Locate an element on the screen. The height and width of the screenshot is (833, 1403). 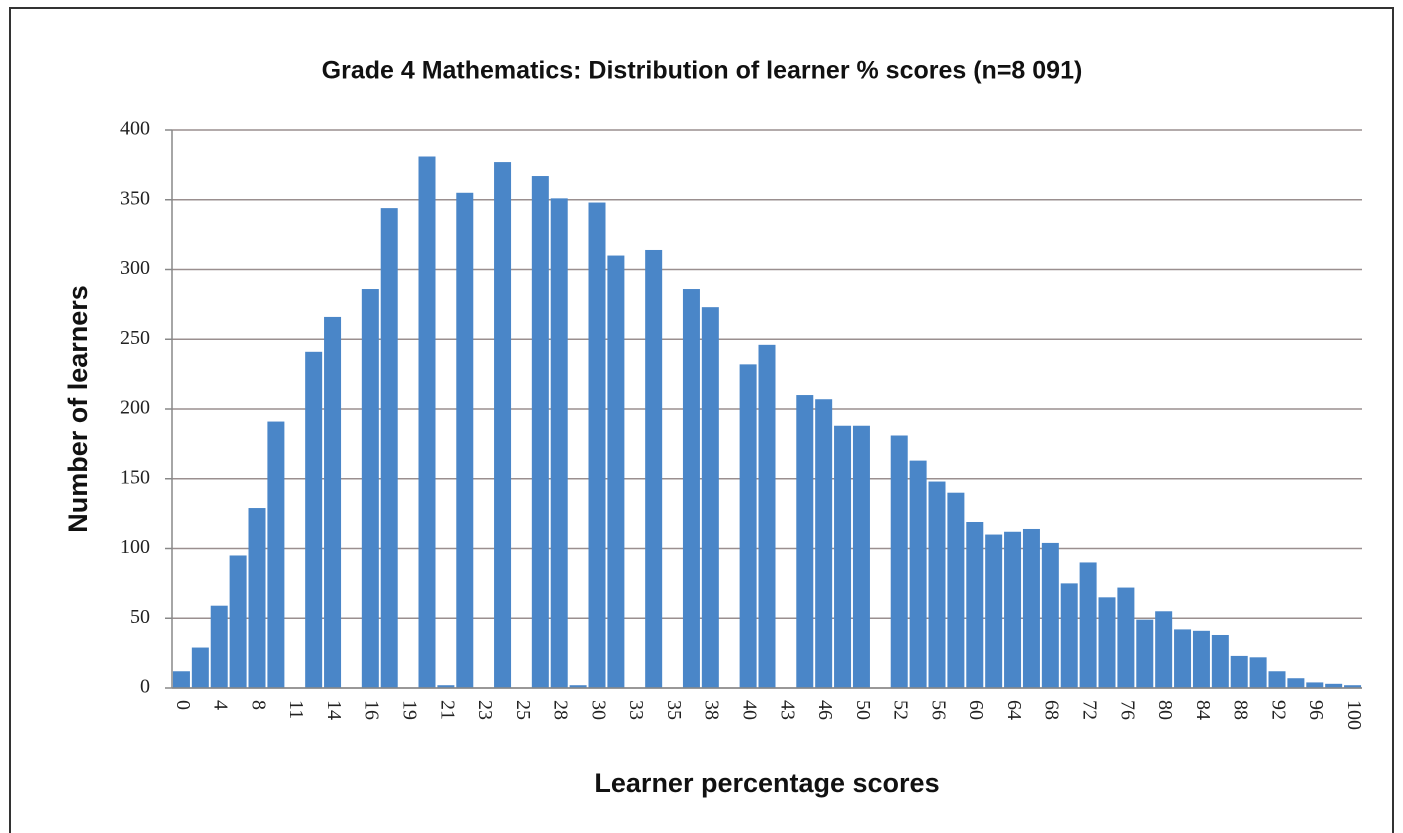
y-tick-label: 250 is located at coordinates (135, 338).